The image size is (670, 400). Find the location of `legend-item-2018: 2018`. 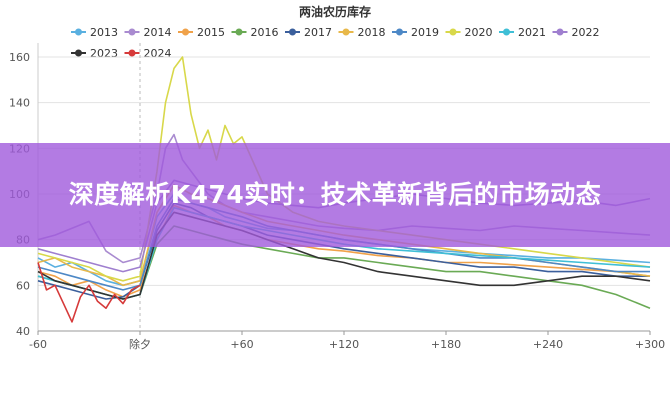

legend-item-2018: 2018 is located at coordinates (362, 32).